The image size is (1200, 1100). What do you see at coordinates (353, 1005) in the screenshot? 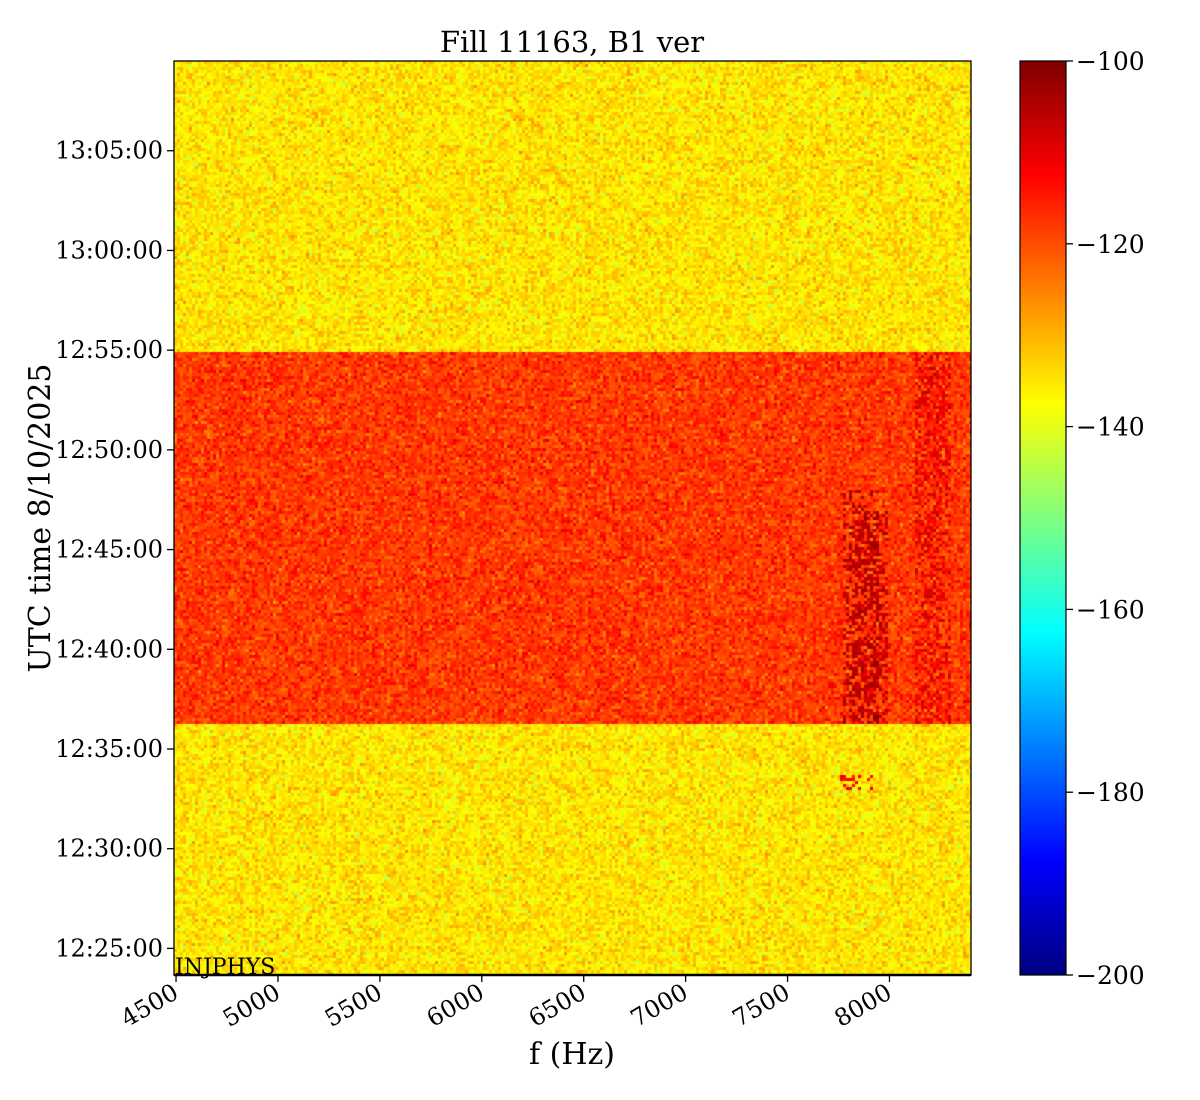
I see `x-tick-label: 5500` at bounding box center [353, 1005].